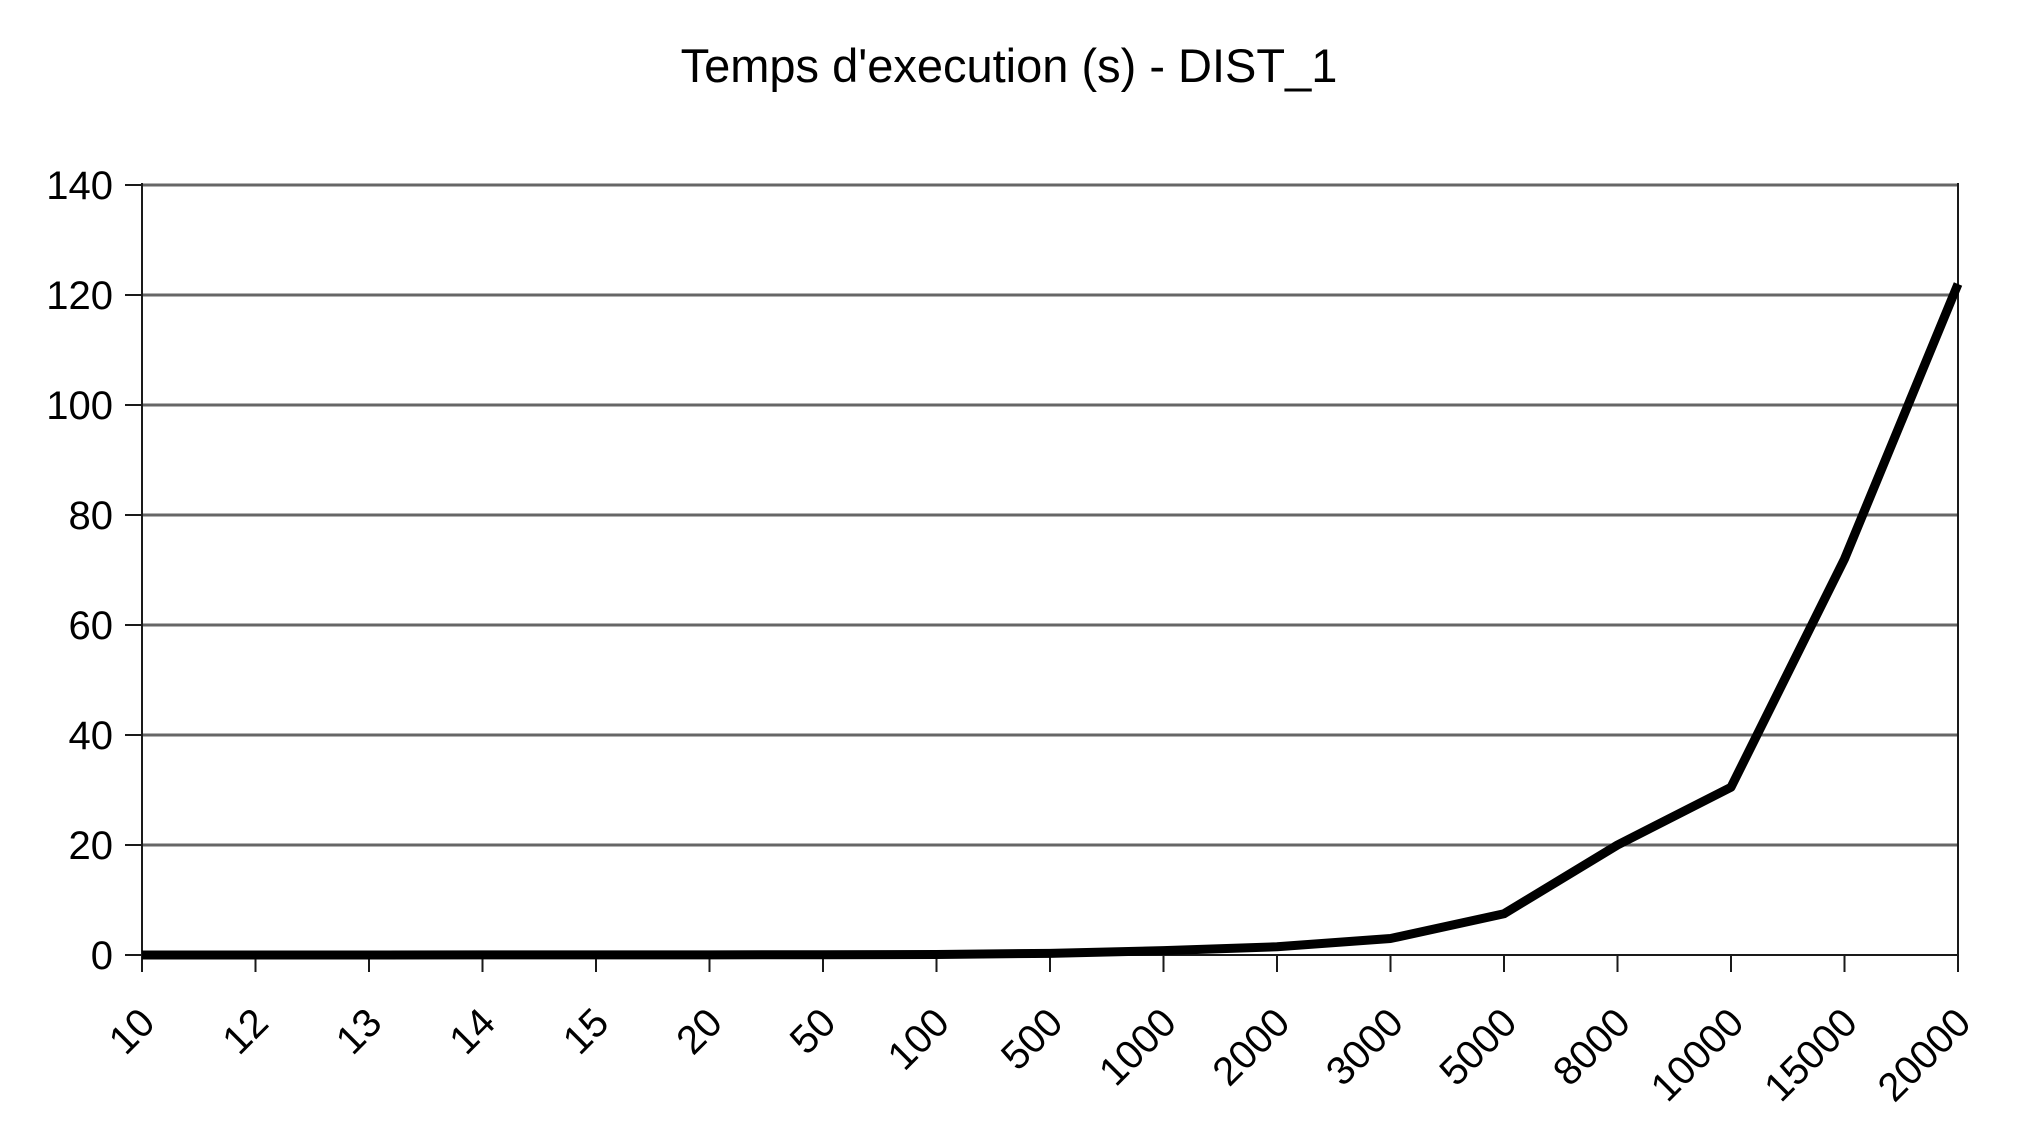 The image size is (2018, 1135). Describe the element at coordinates (813, 1031) in the screenshot. I see `x-axis-label: 50` at that location.